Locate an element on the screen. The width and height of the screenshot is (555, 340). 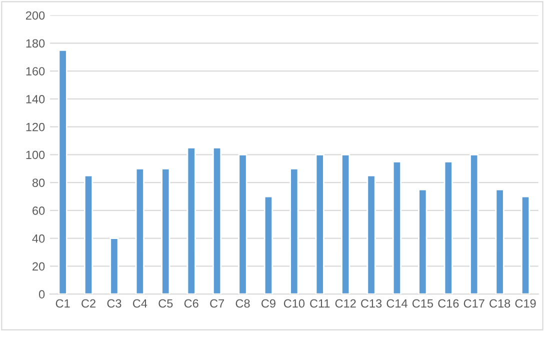
x-tick-label: C1 is located at coordinates (63, 303).